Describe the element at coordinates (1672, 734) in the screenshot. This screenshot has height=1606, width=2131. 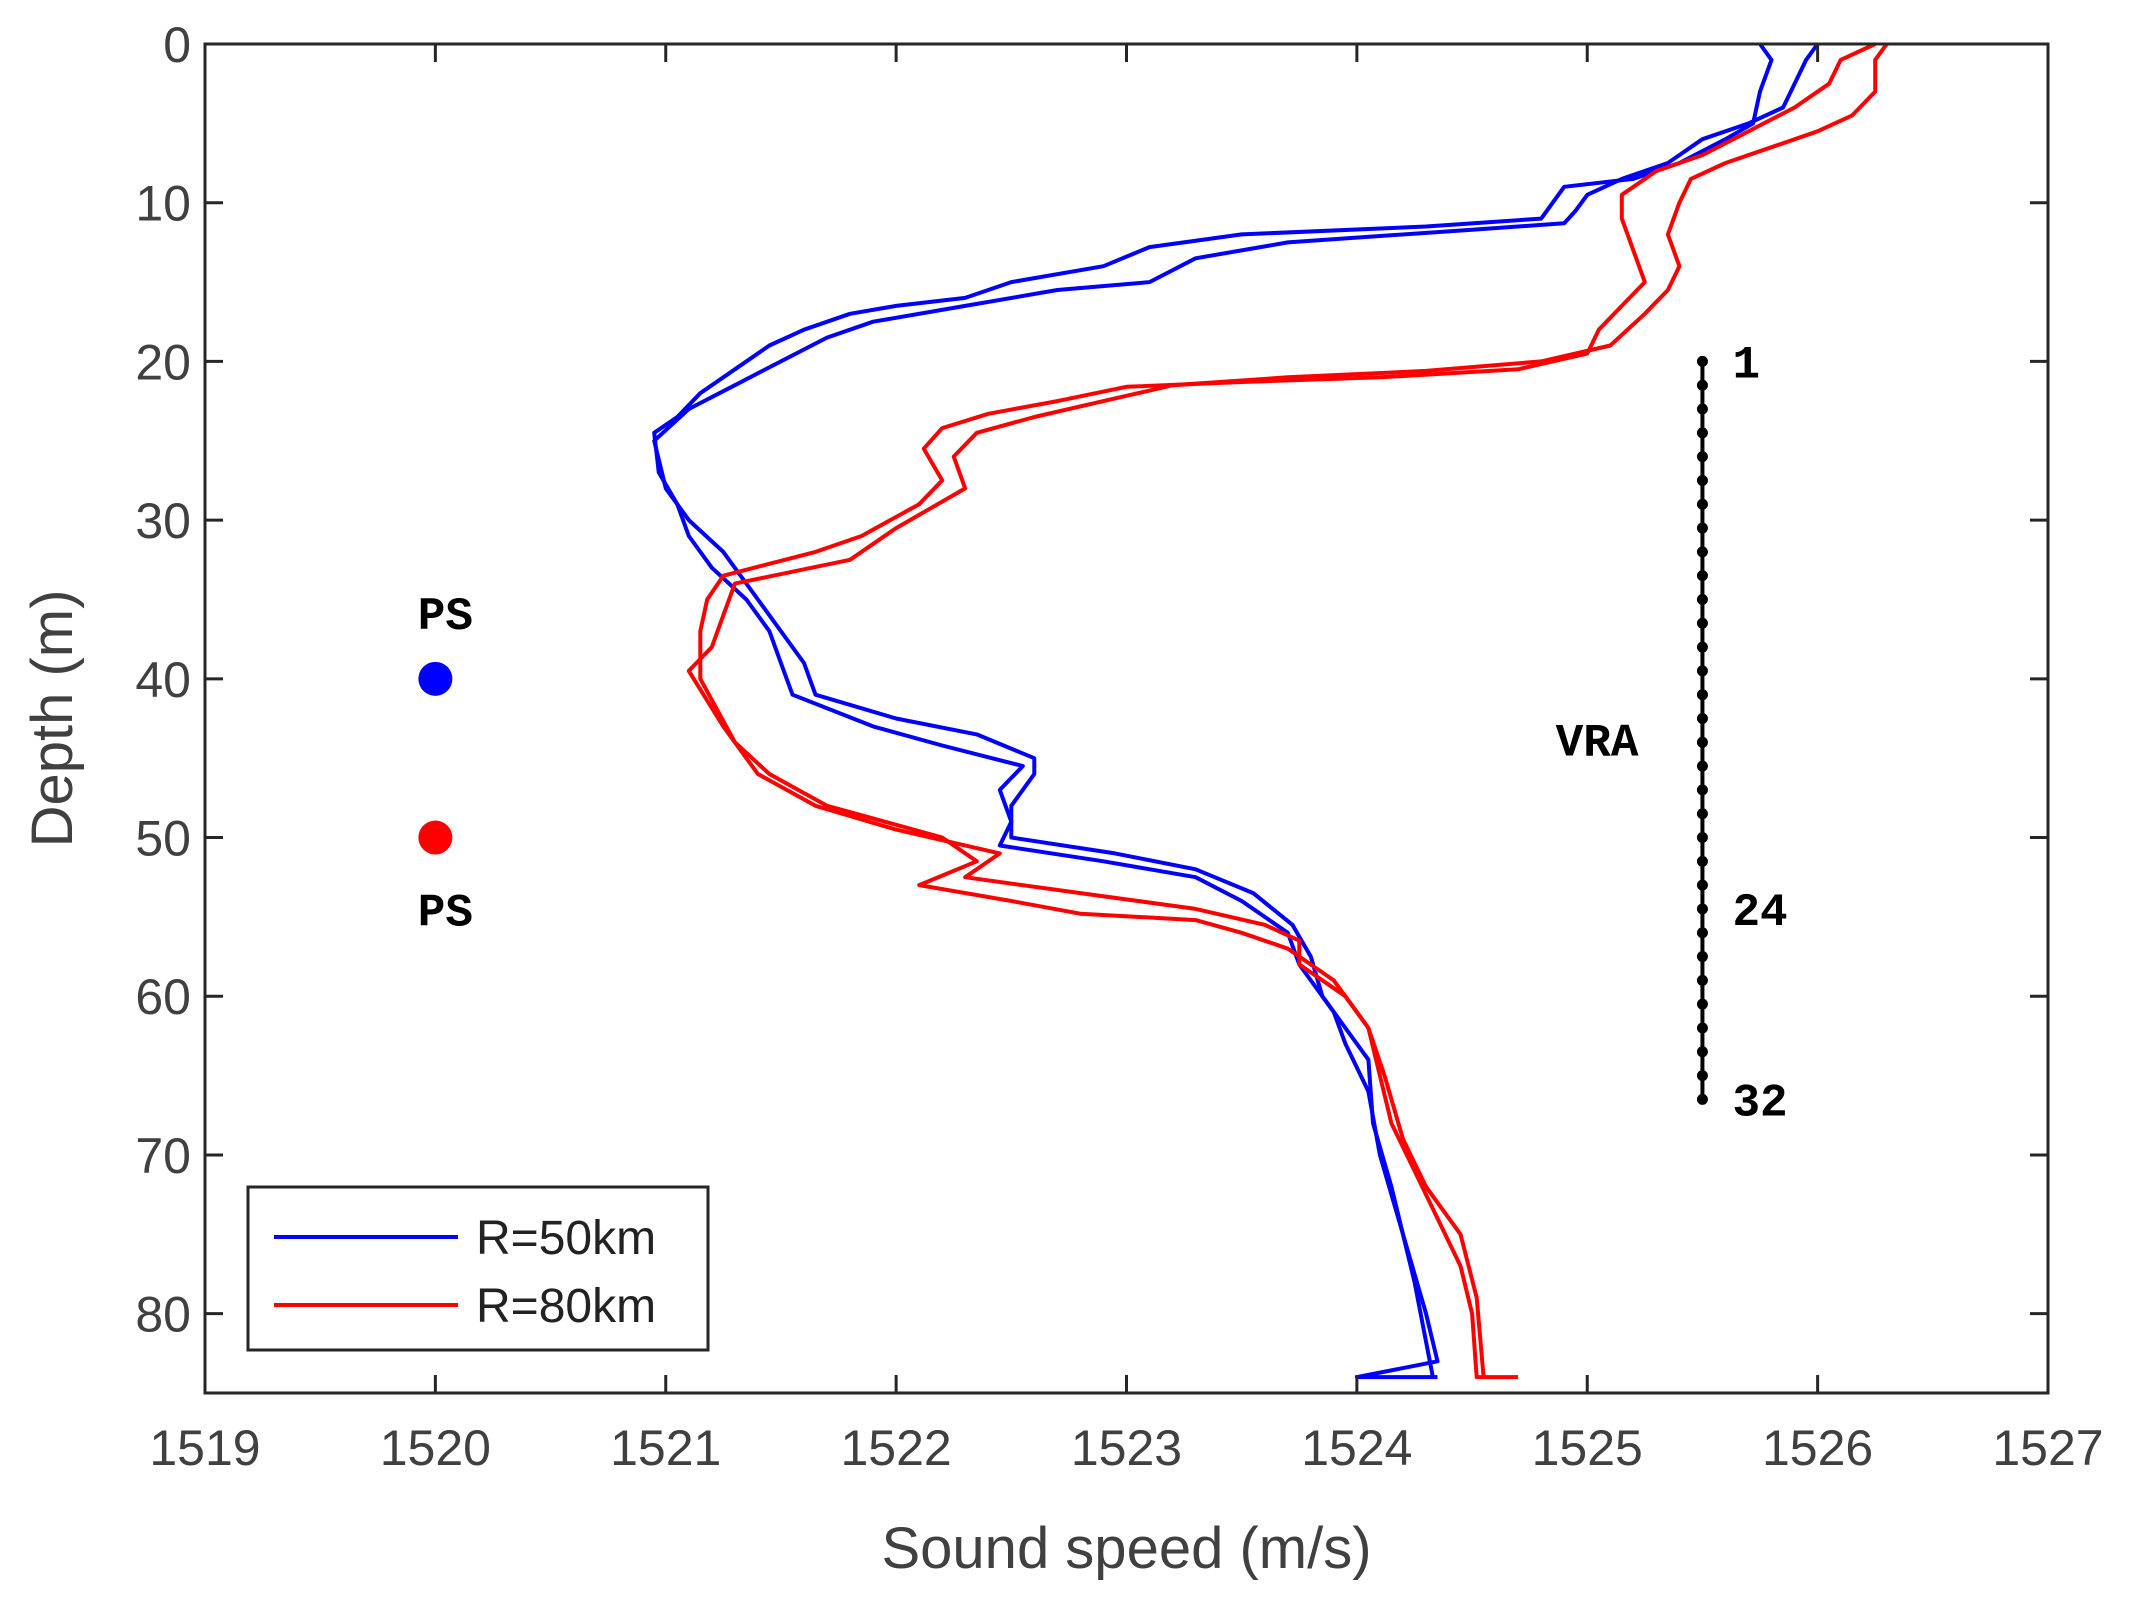
I see `array-layer: 1 24 32 VRA` at that location.